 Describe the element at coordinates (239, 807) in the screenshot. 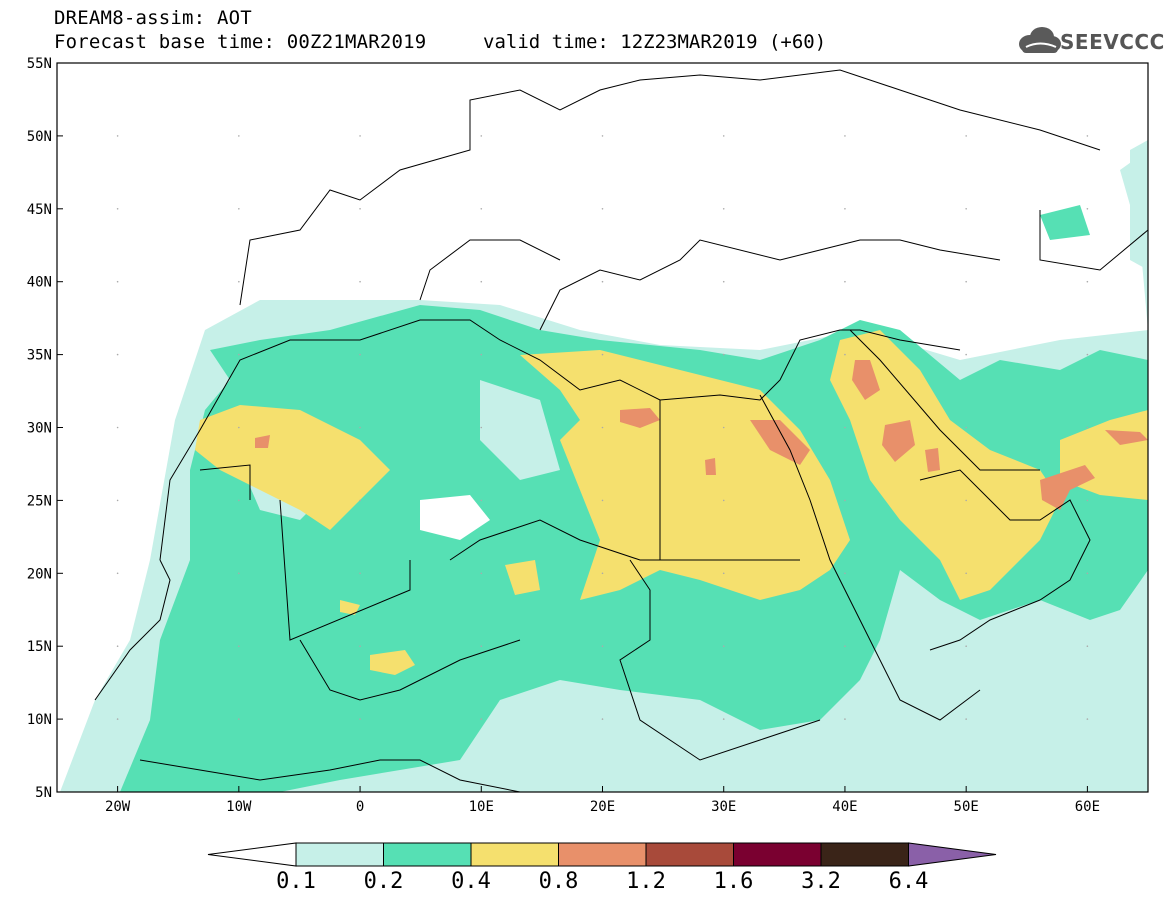

I see `lon-tick-label: 10W` at that location.